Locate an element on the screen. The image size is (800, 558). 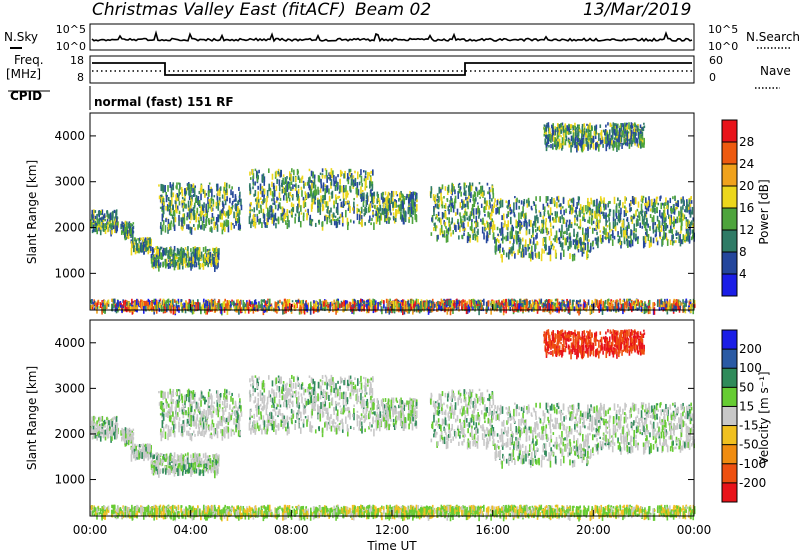
nsky-panel: N.Sky 10^5 10^0 10^5 10^0 N.Search is located at coordinates (402, 38).